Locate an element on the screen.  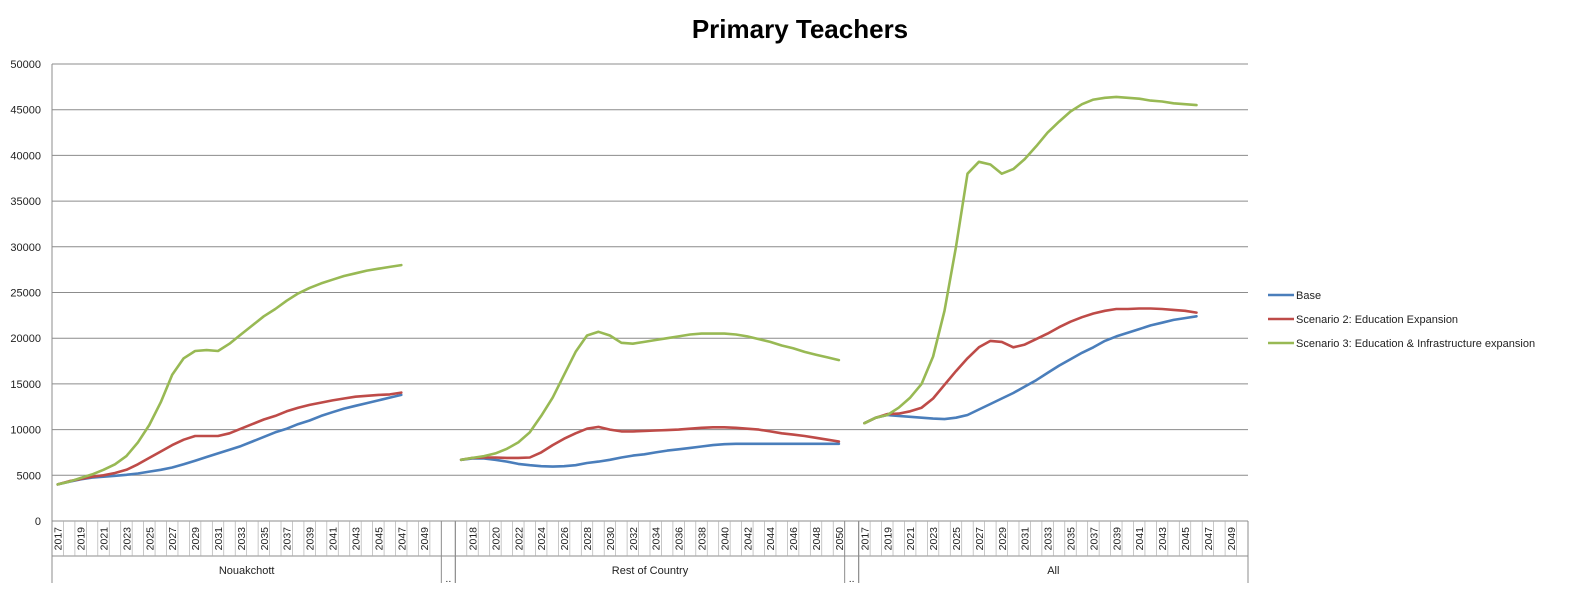
x-tick-label: 2040 is located at coordinates (725, 539).